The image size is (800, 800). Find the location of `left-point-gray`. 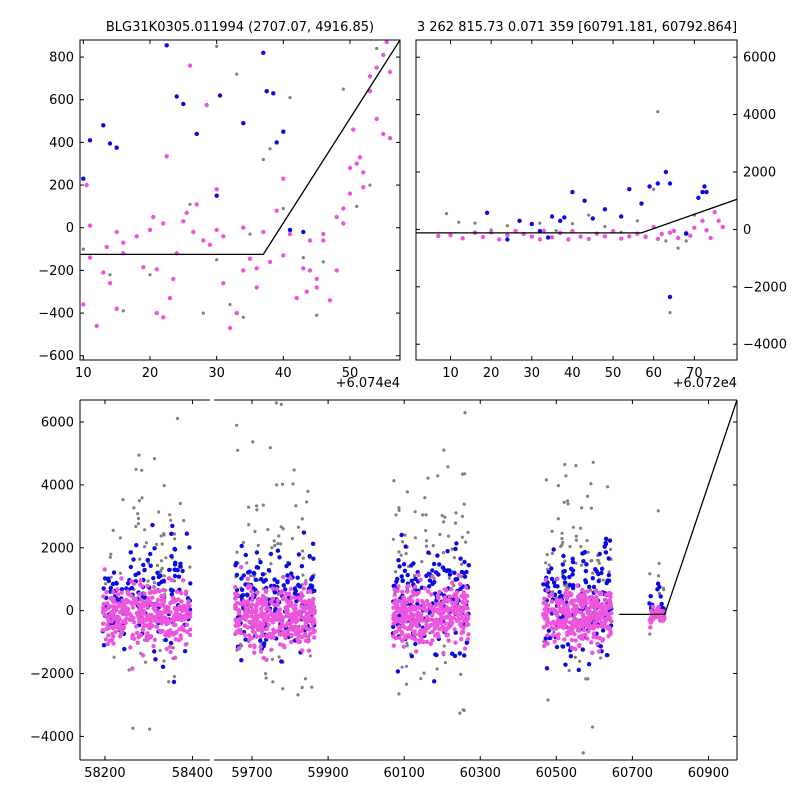

left-point-gray is located at coordinates (250, 234).